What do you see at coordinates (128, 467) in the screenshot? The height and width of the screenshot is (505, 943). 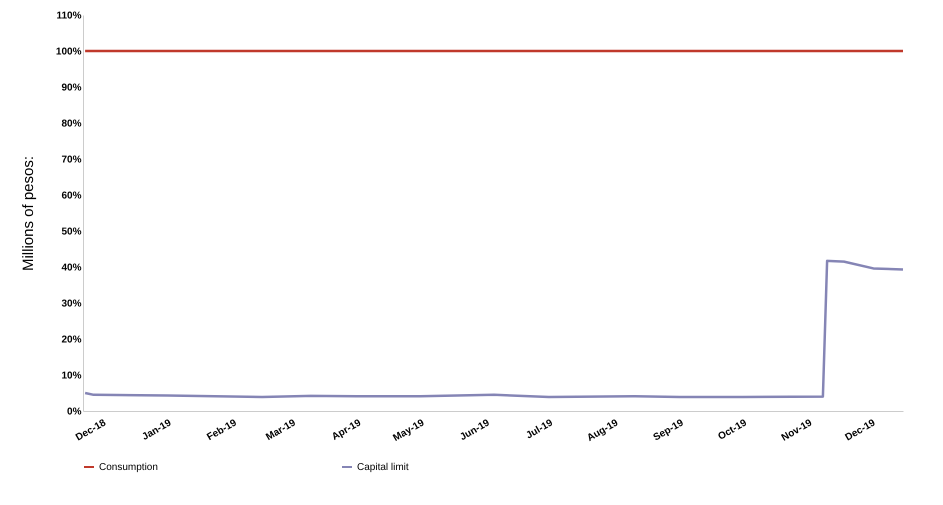 I see `legend-label: Consumption` at bounding box center [128, 467].